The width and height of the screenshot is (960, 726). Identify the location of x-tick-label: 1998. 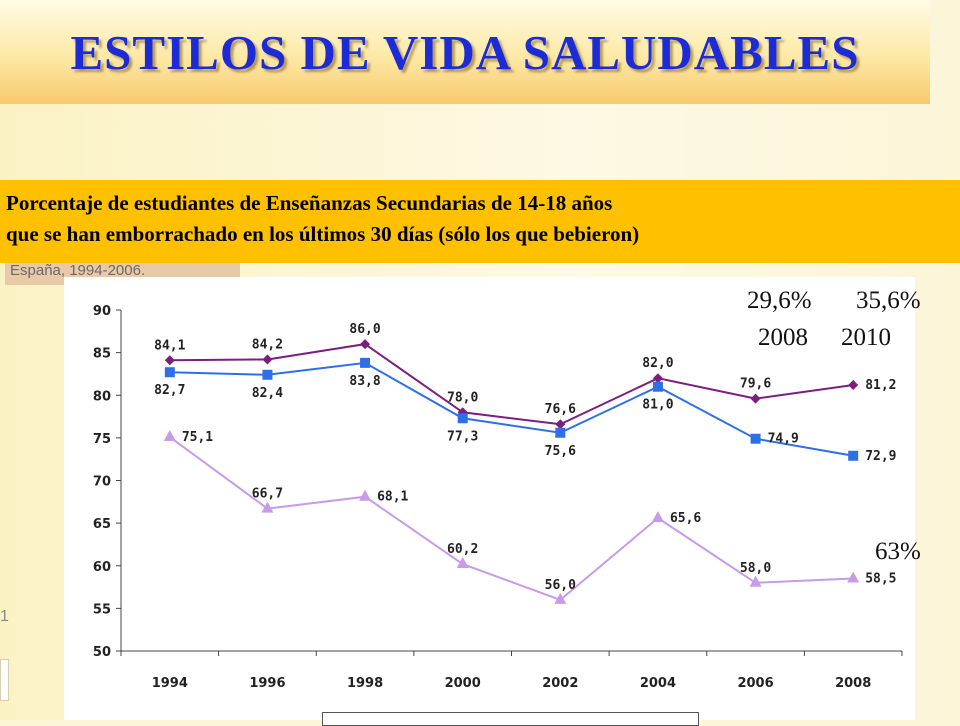
(365, 683).